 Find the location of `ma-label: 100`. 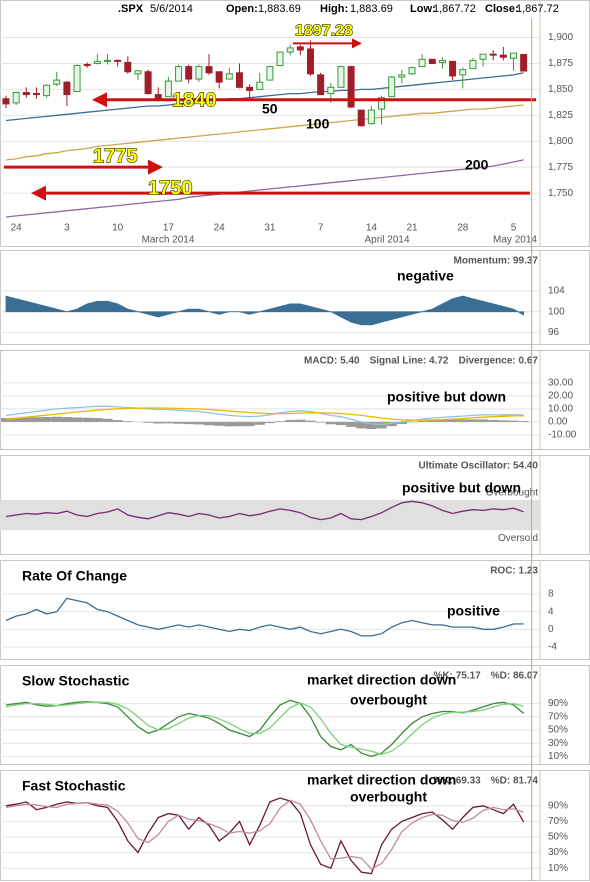

ma-label: 100 is located at coordinates (318, 124).